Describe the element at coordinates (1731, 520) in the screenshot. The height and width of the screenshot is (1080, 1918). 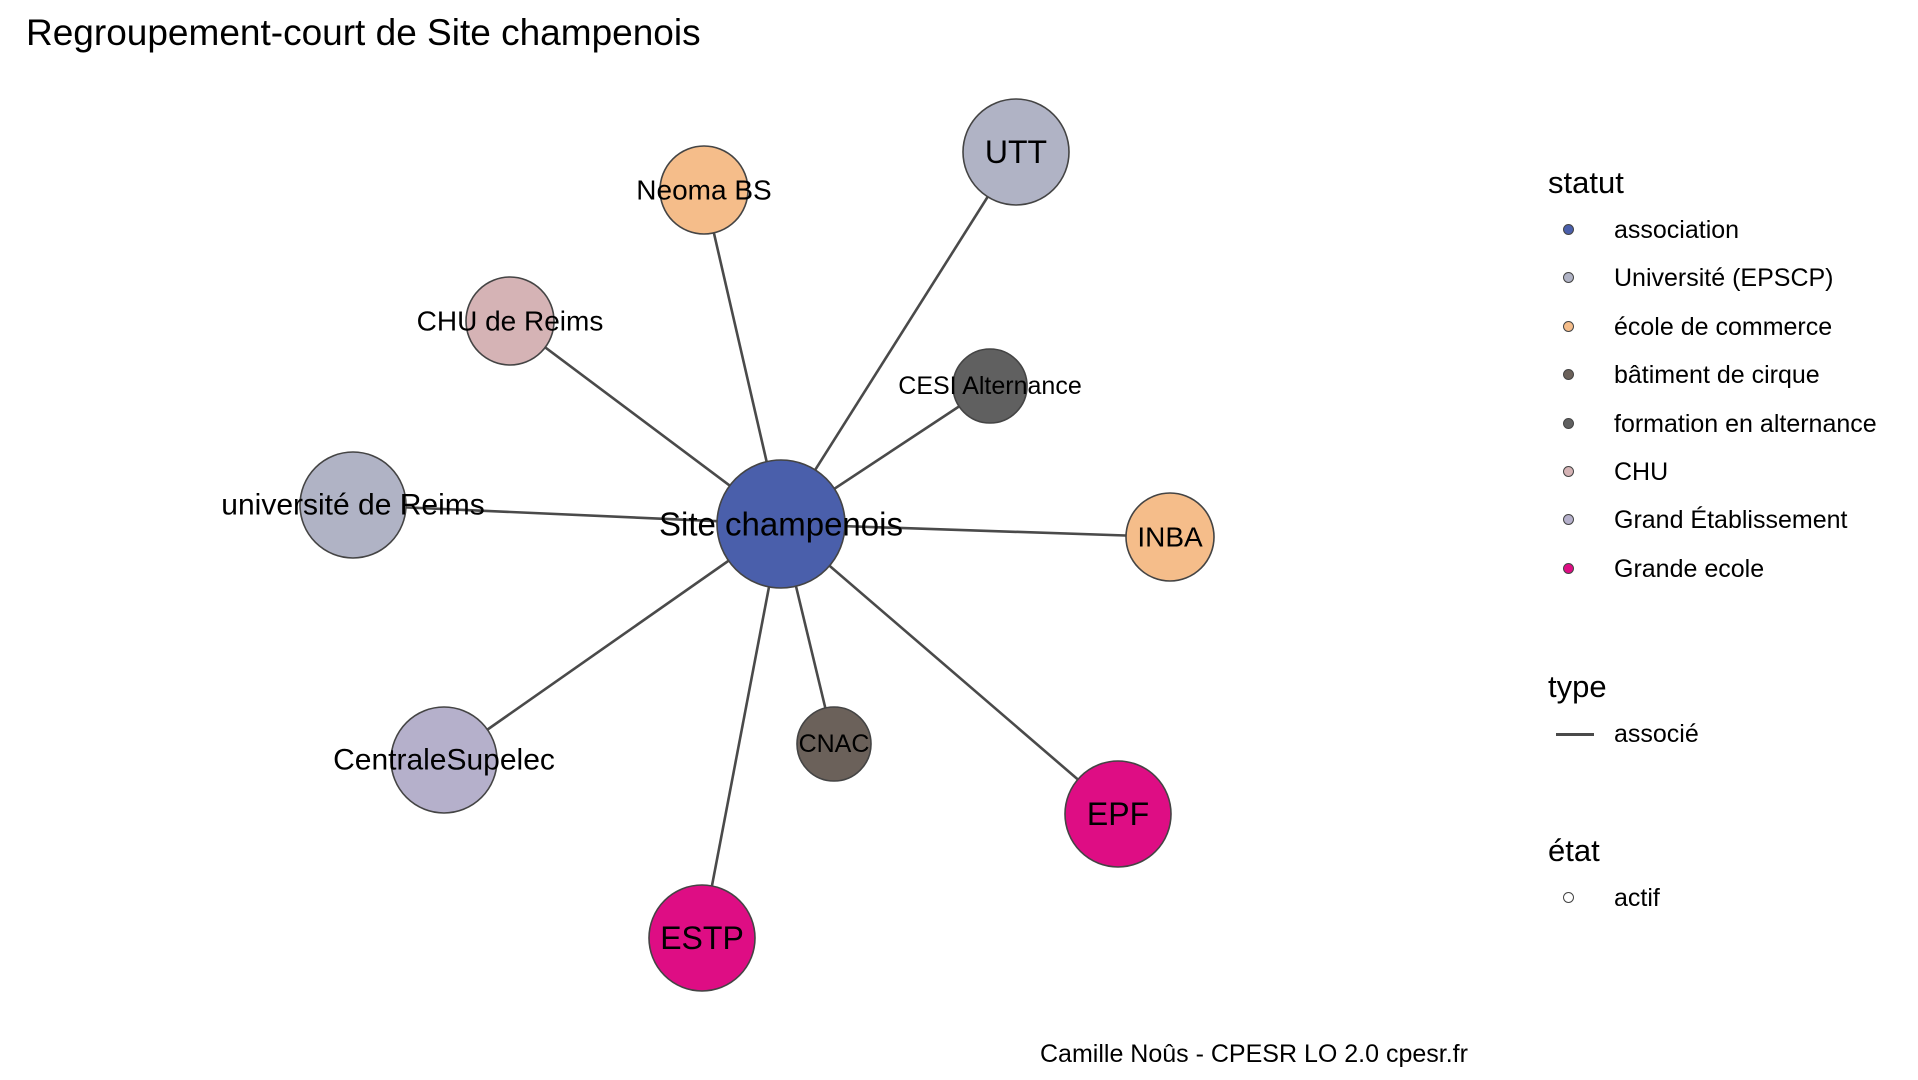
I see `legend-statut-label: Grand Établissement` at that location.